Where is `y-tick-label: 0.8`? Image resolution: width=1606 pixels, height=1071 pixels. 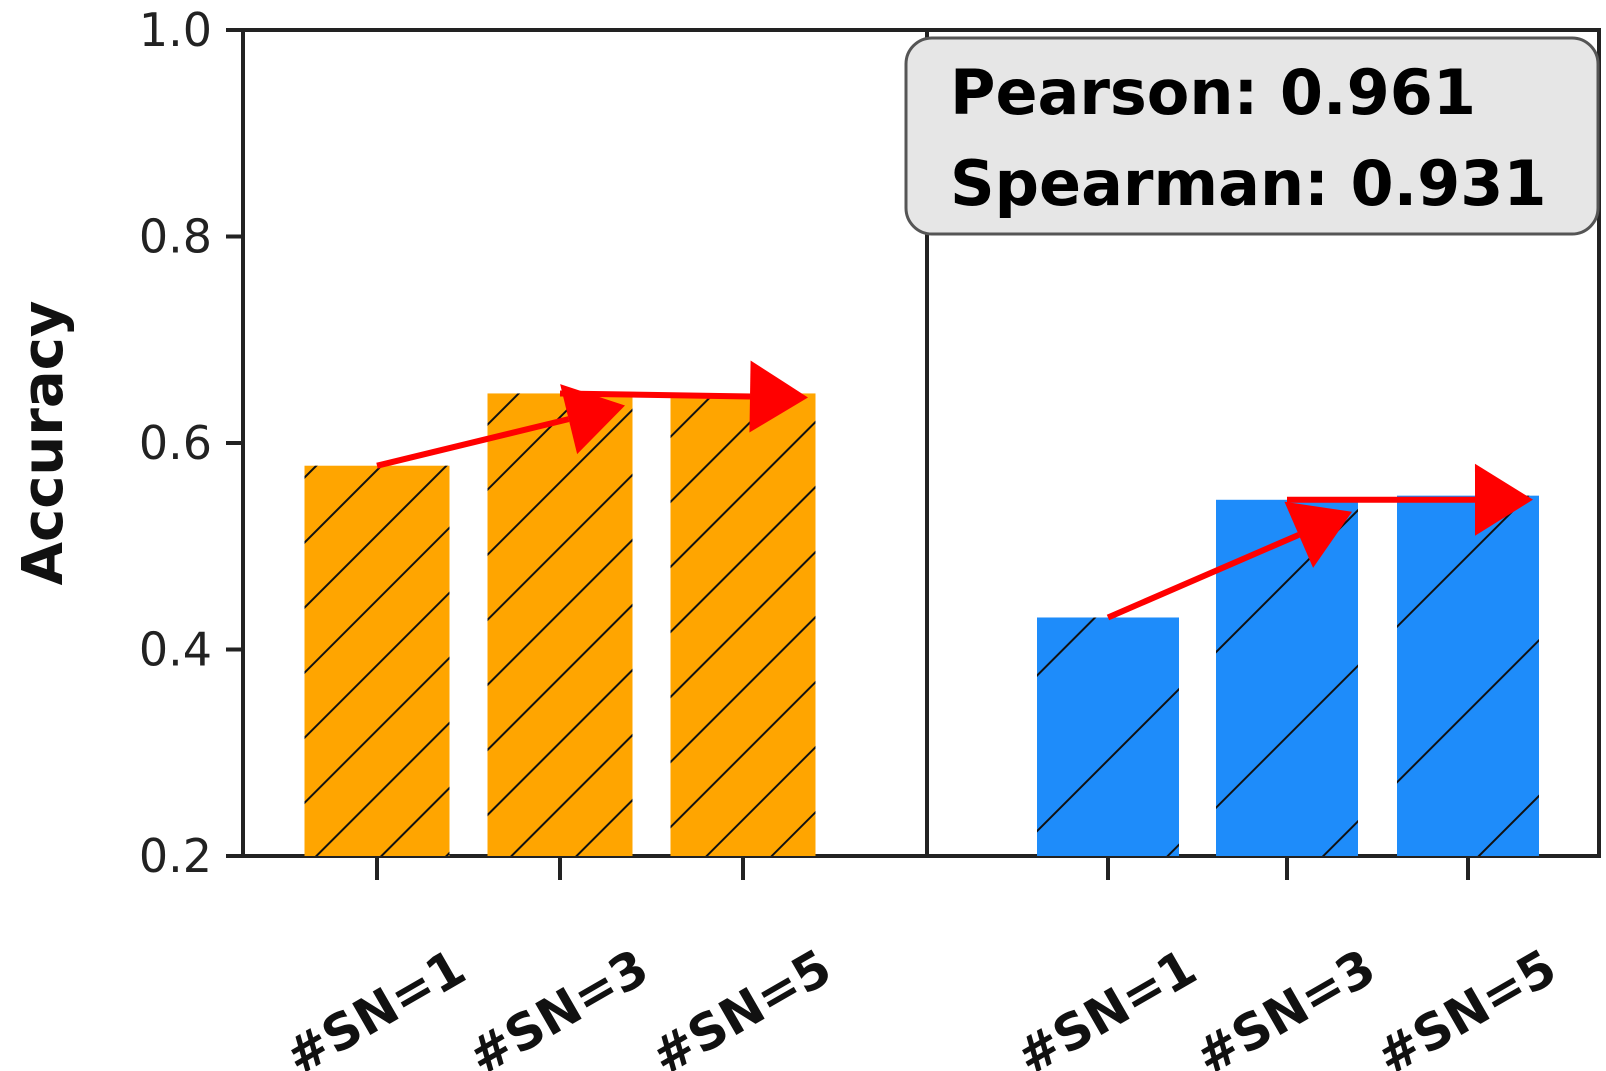
y-tick-label: 0.8 is located at coordinates (175, 237).